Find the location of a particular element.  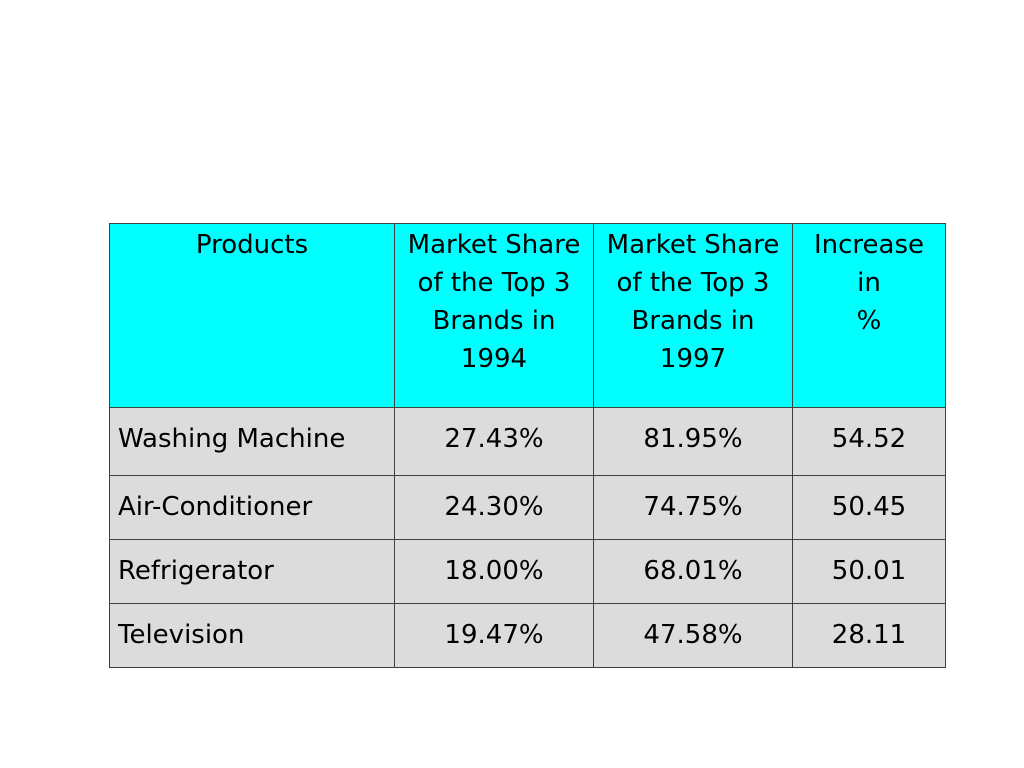

increase-cell: 50.45 is located at coordinates (869, 507).